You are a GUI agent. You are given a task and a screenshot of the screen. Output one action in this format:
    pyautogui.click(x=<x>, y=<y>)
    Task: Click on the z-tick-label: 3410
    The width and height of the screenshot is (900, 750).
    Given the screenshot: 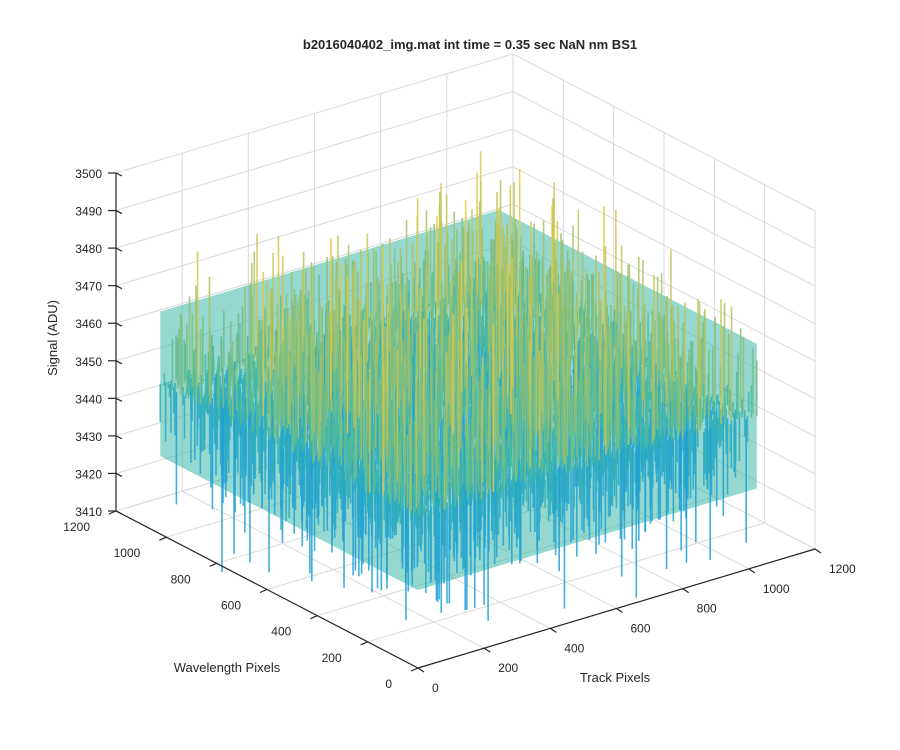 What is the action you would take?
    pyautogui.click(x=88, y=512)
    